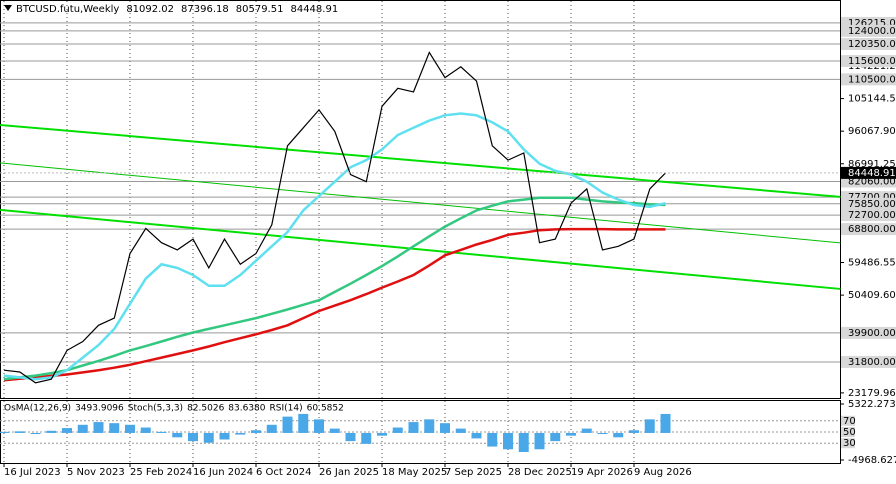 This screenshot has height=484, width=896. I want to click on y-tick-label: 50409.60, so click(872, 295).